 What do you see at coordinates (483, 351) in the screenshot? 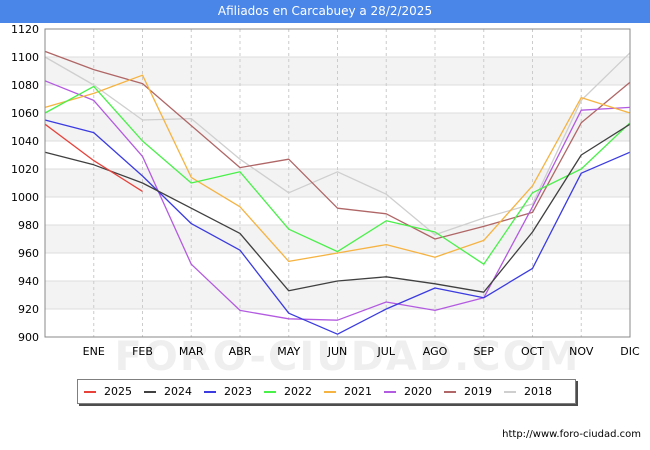
I see `x-tick-label: SEP` at bounding box center [483, 351].